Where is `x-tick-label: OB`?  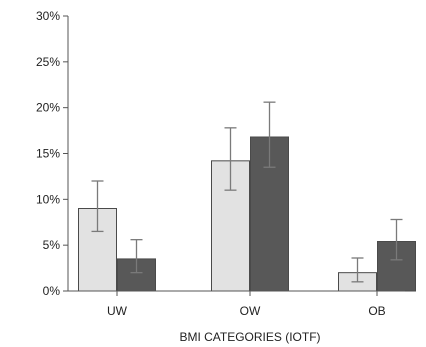
x-tick-label: OB is located at coordinates (376, 311).